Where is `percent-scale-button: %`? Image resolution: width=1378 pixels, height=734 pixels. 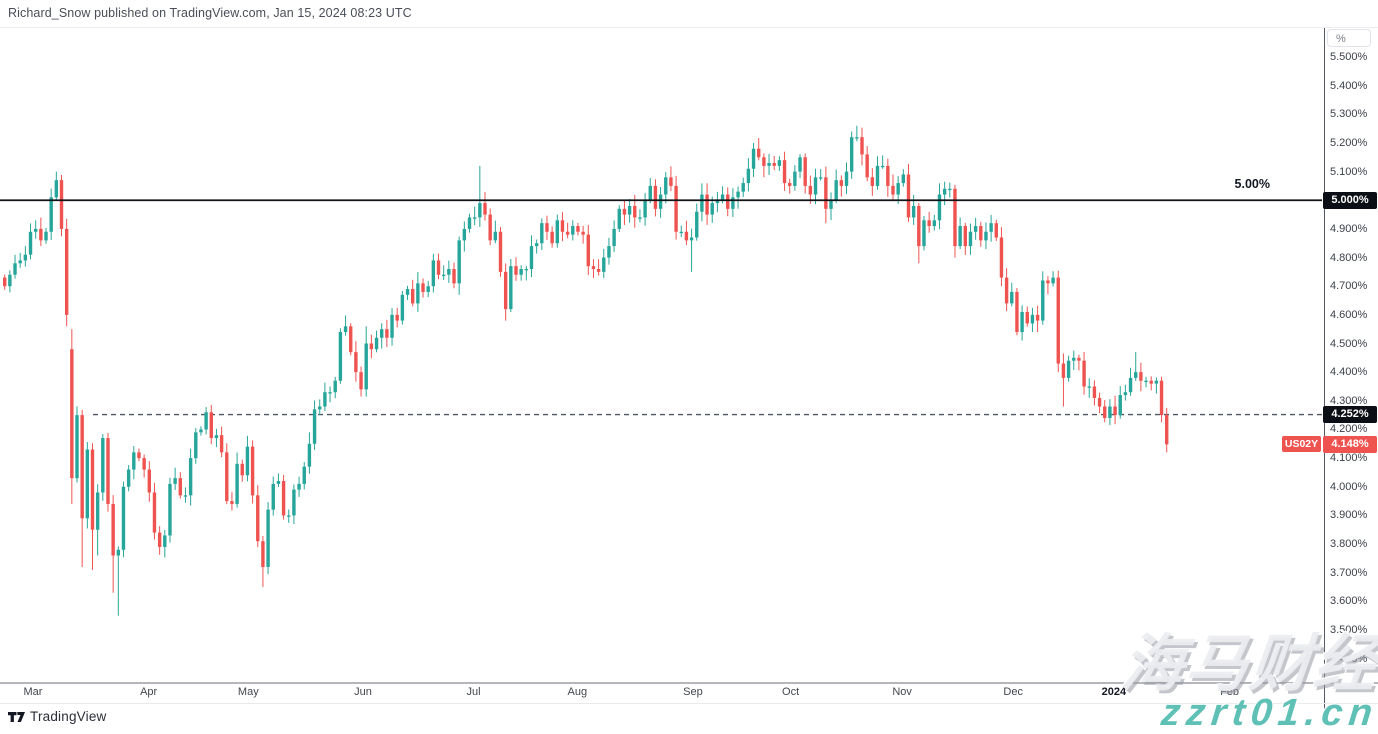 percent-scale-button: % is located at coordinates (1349, 38).